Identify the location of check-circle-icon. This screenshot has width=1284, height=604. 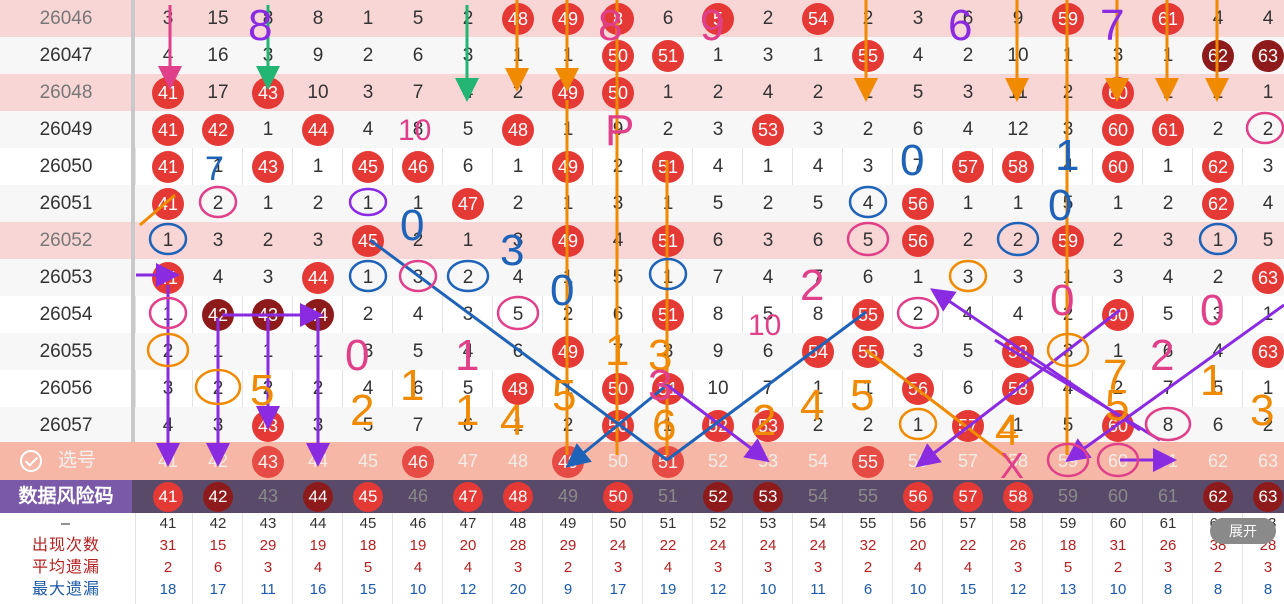
(31, 461).